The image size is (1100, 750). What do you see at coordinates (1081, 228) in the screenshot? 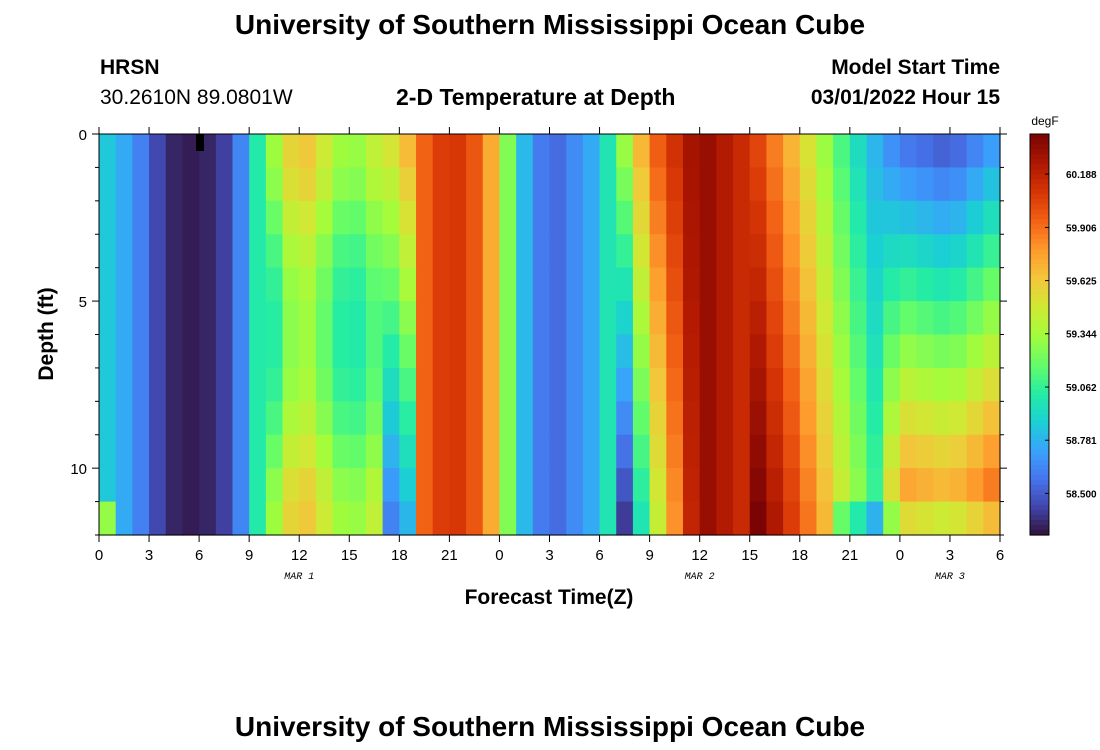
I see `colorbar-tick-label: 59.906` at bounding box center [1081, 228].